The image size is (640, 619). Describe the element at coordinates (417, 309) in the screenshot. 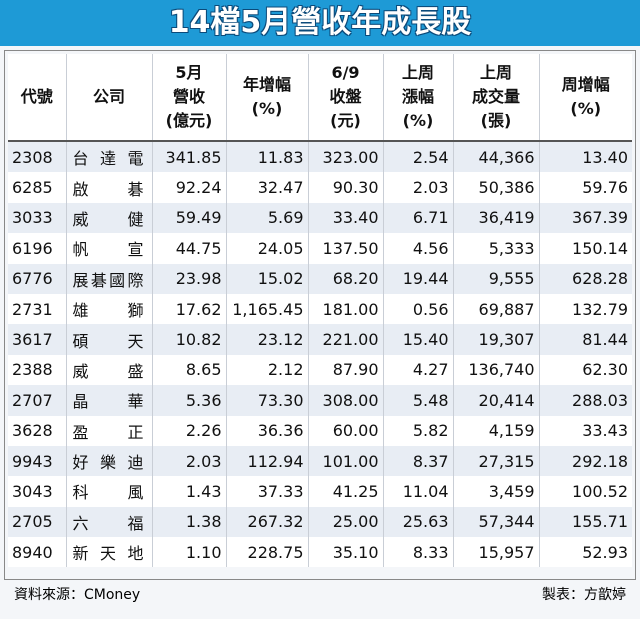

I see `value-cell: 0.56` at that location.